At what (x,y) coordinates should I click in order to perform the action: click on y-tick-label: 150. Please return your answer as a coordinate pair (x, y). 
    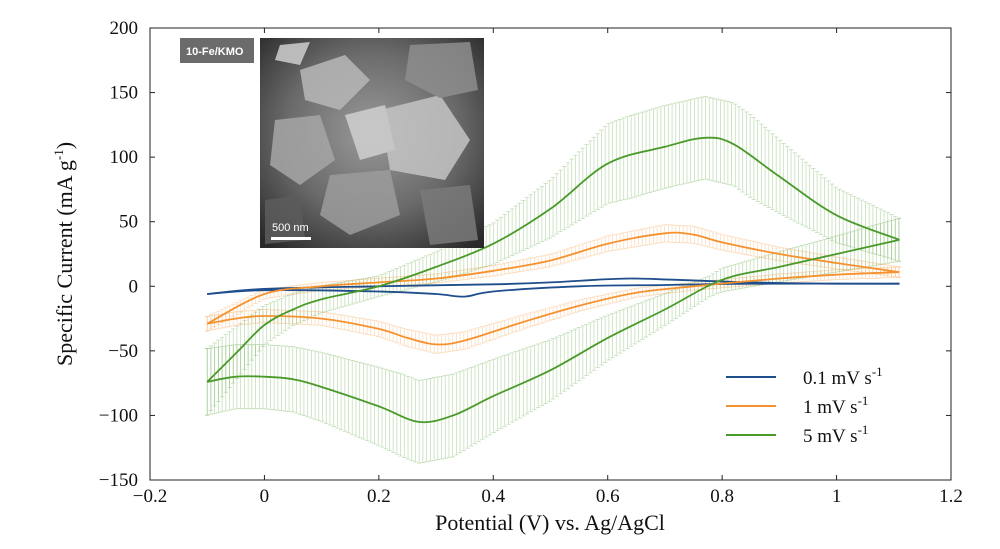
    Looking at the image, I should click on (124, 93).